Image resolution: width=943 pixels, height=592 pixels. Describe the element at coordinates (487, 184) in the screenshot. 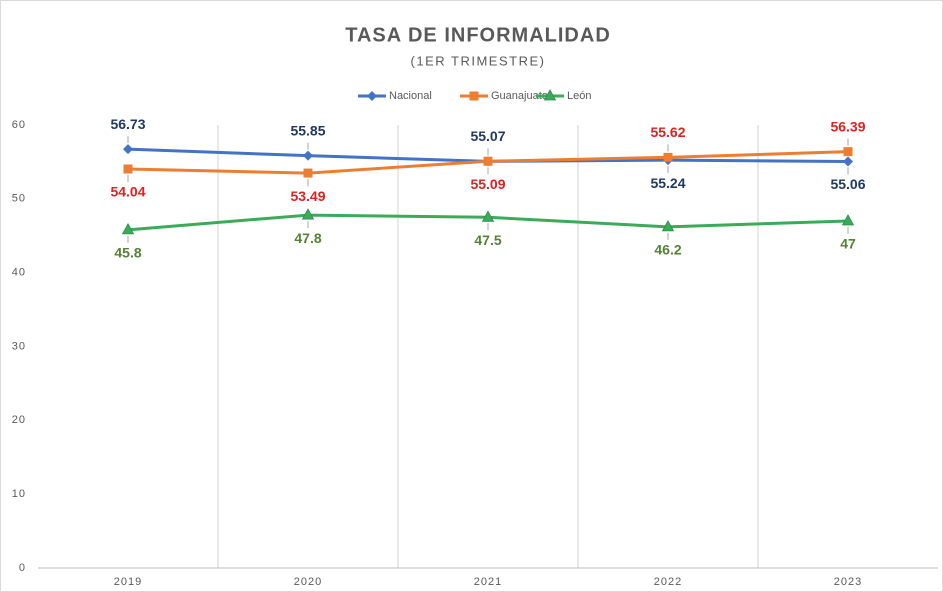

I see `data-label: 55.09` at that location.